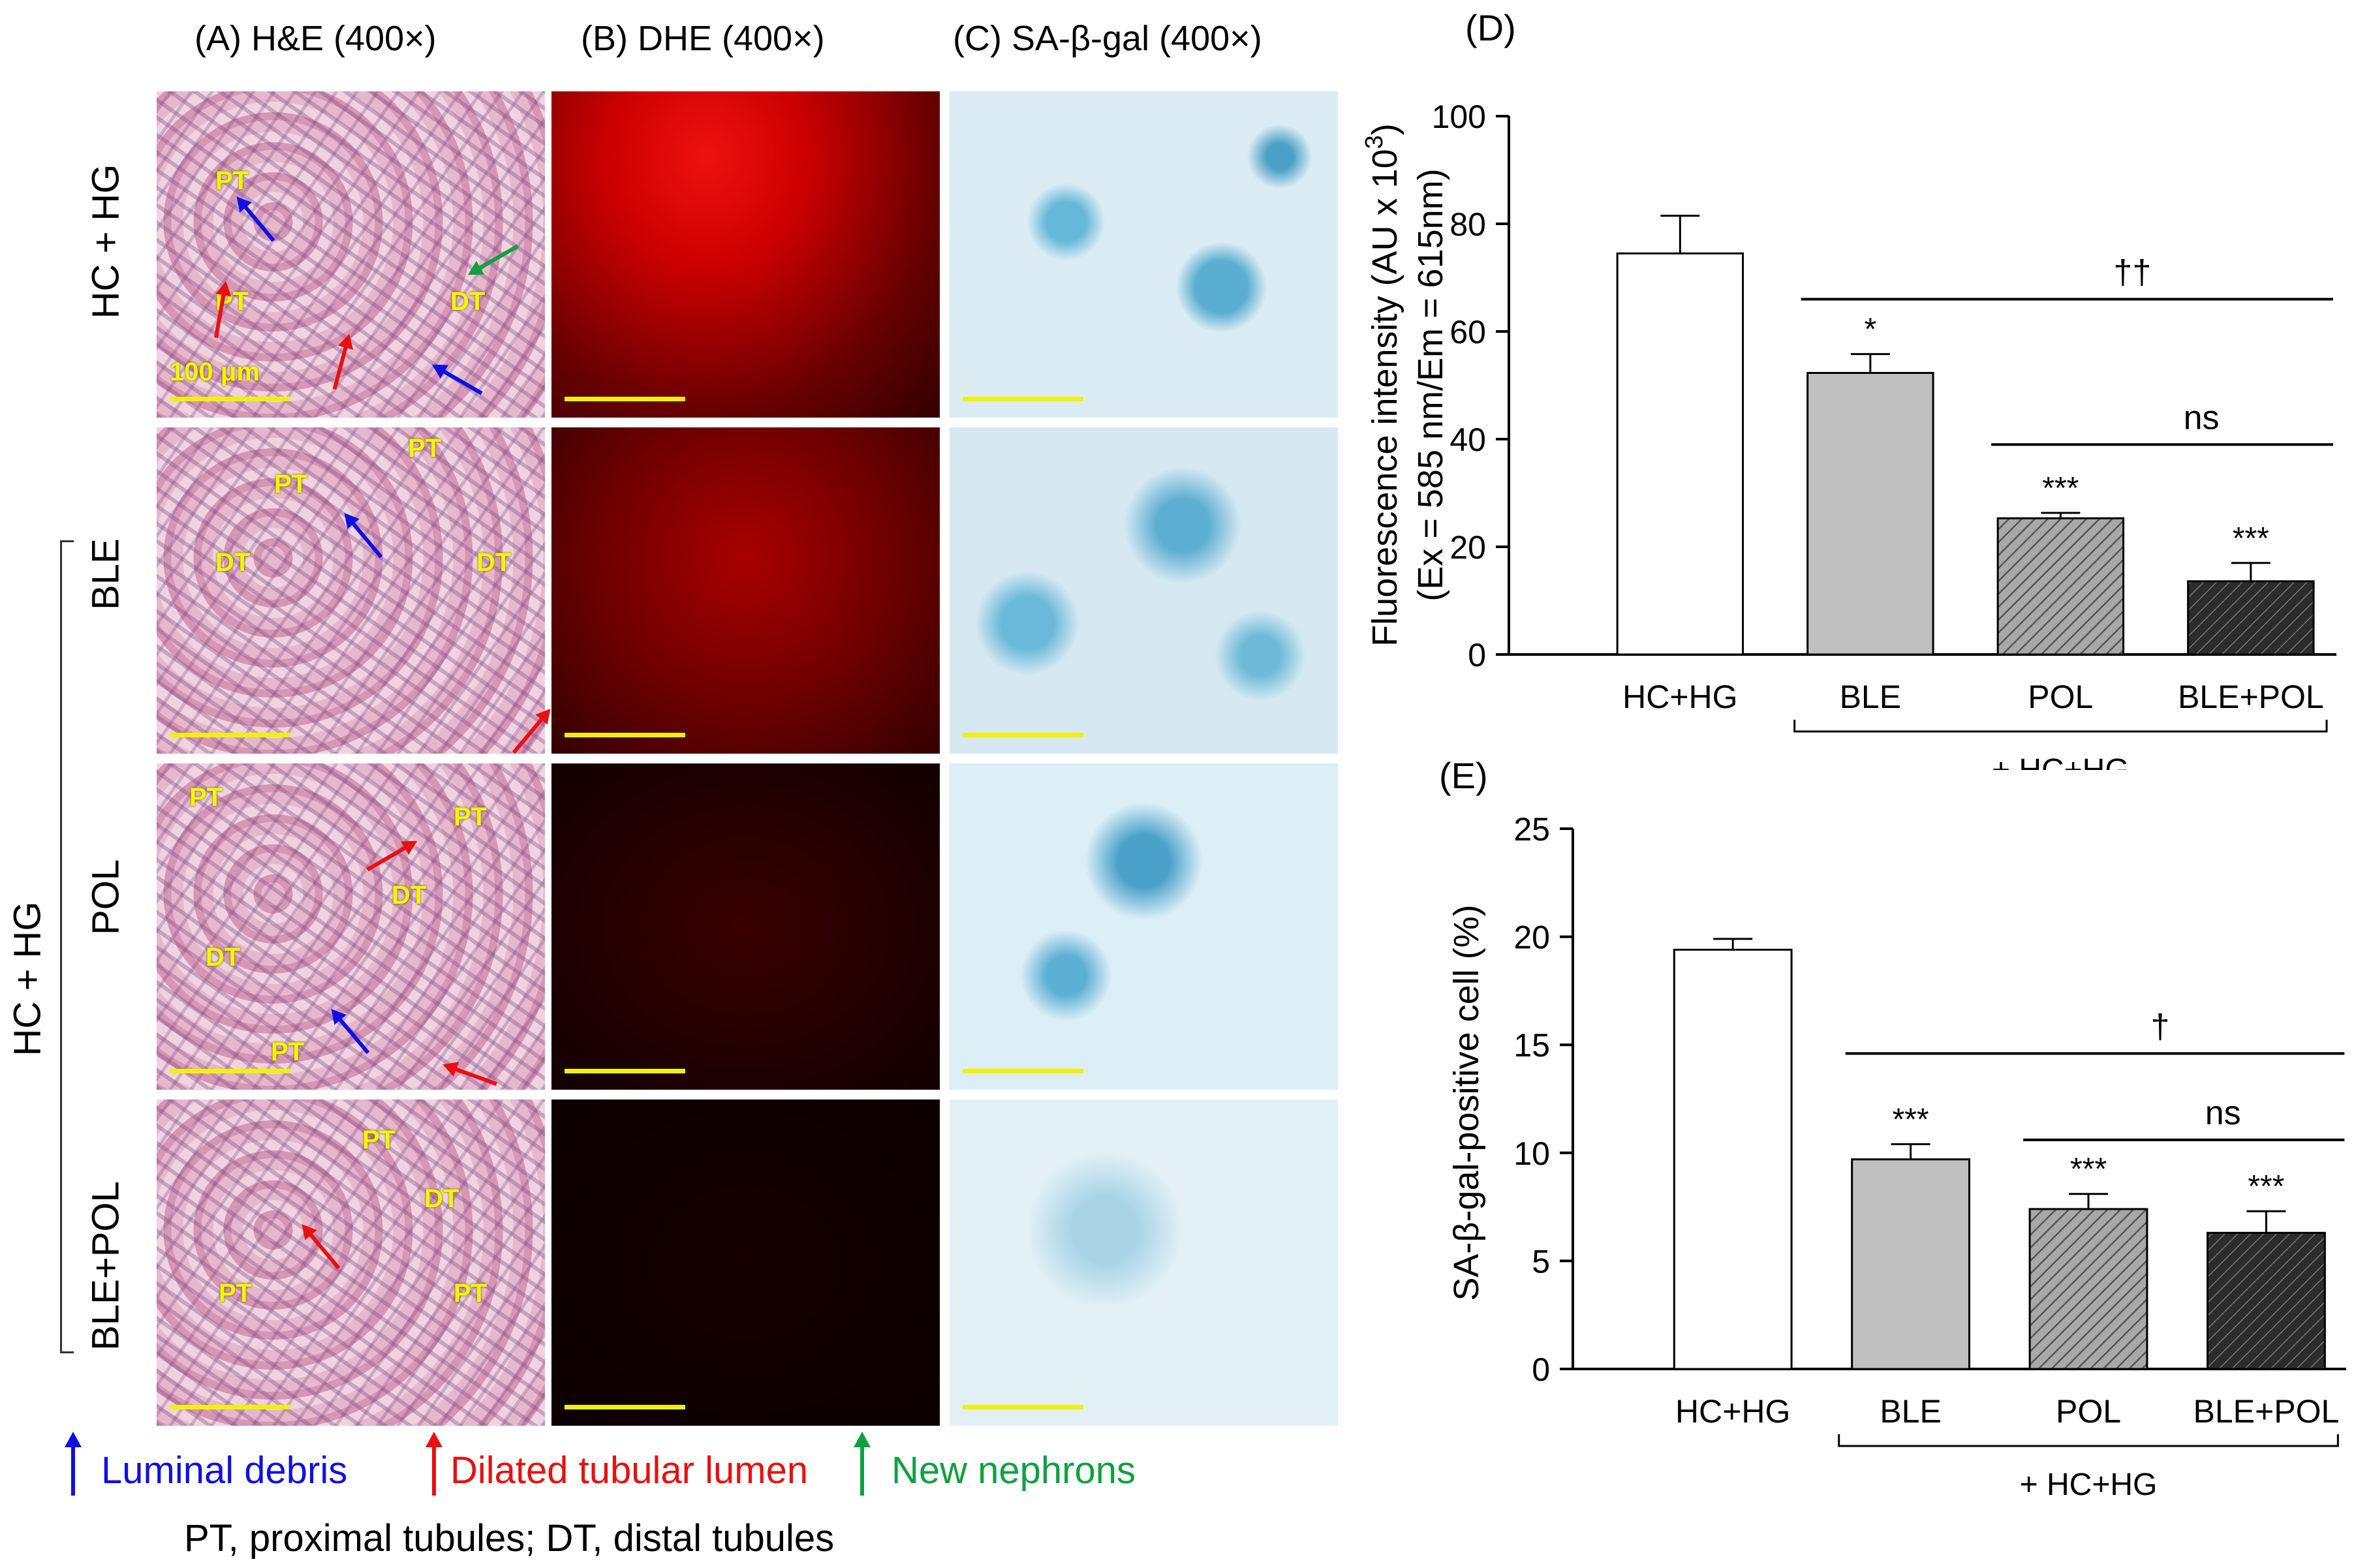  I want to click on y-tick-label: 60, so click(1468, 332).